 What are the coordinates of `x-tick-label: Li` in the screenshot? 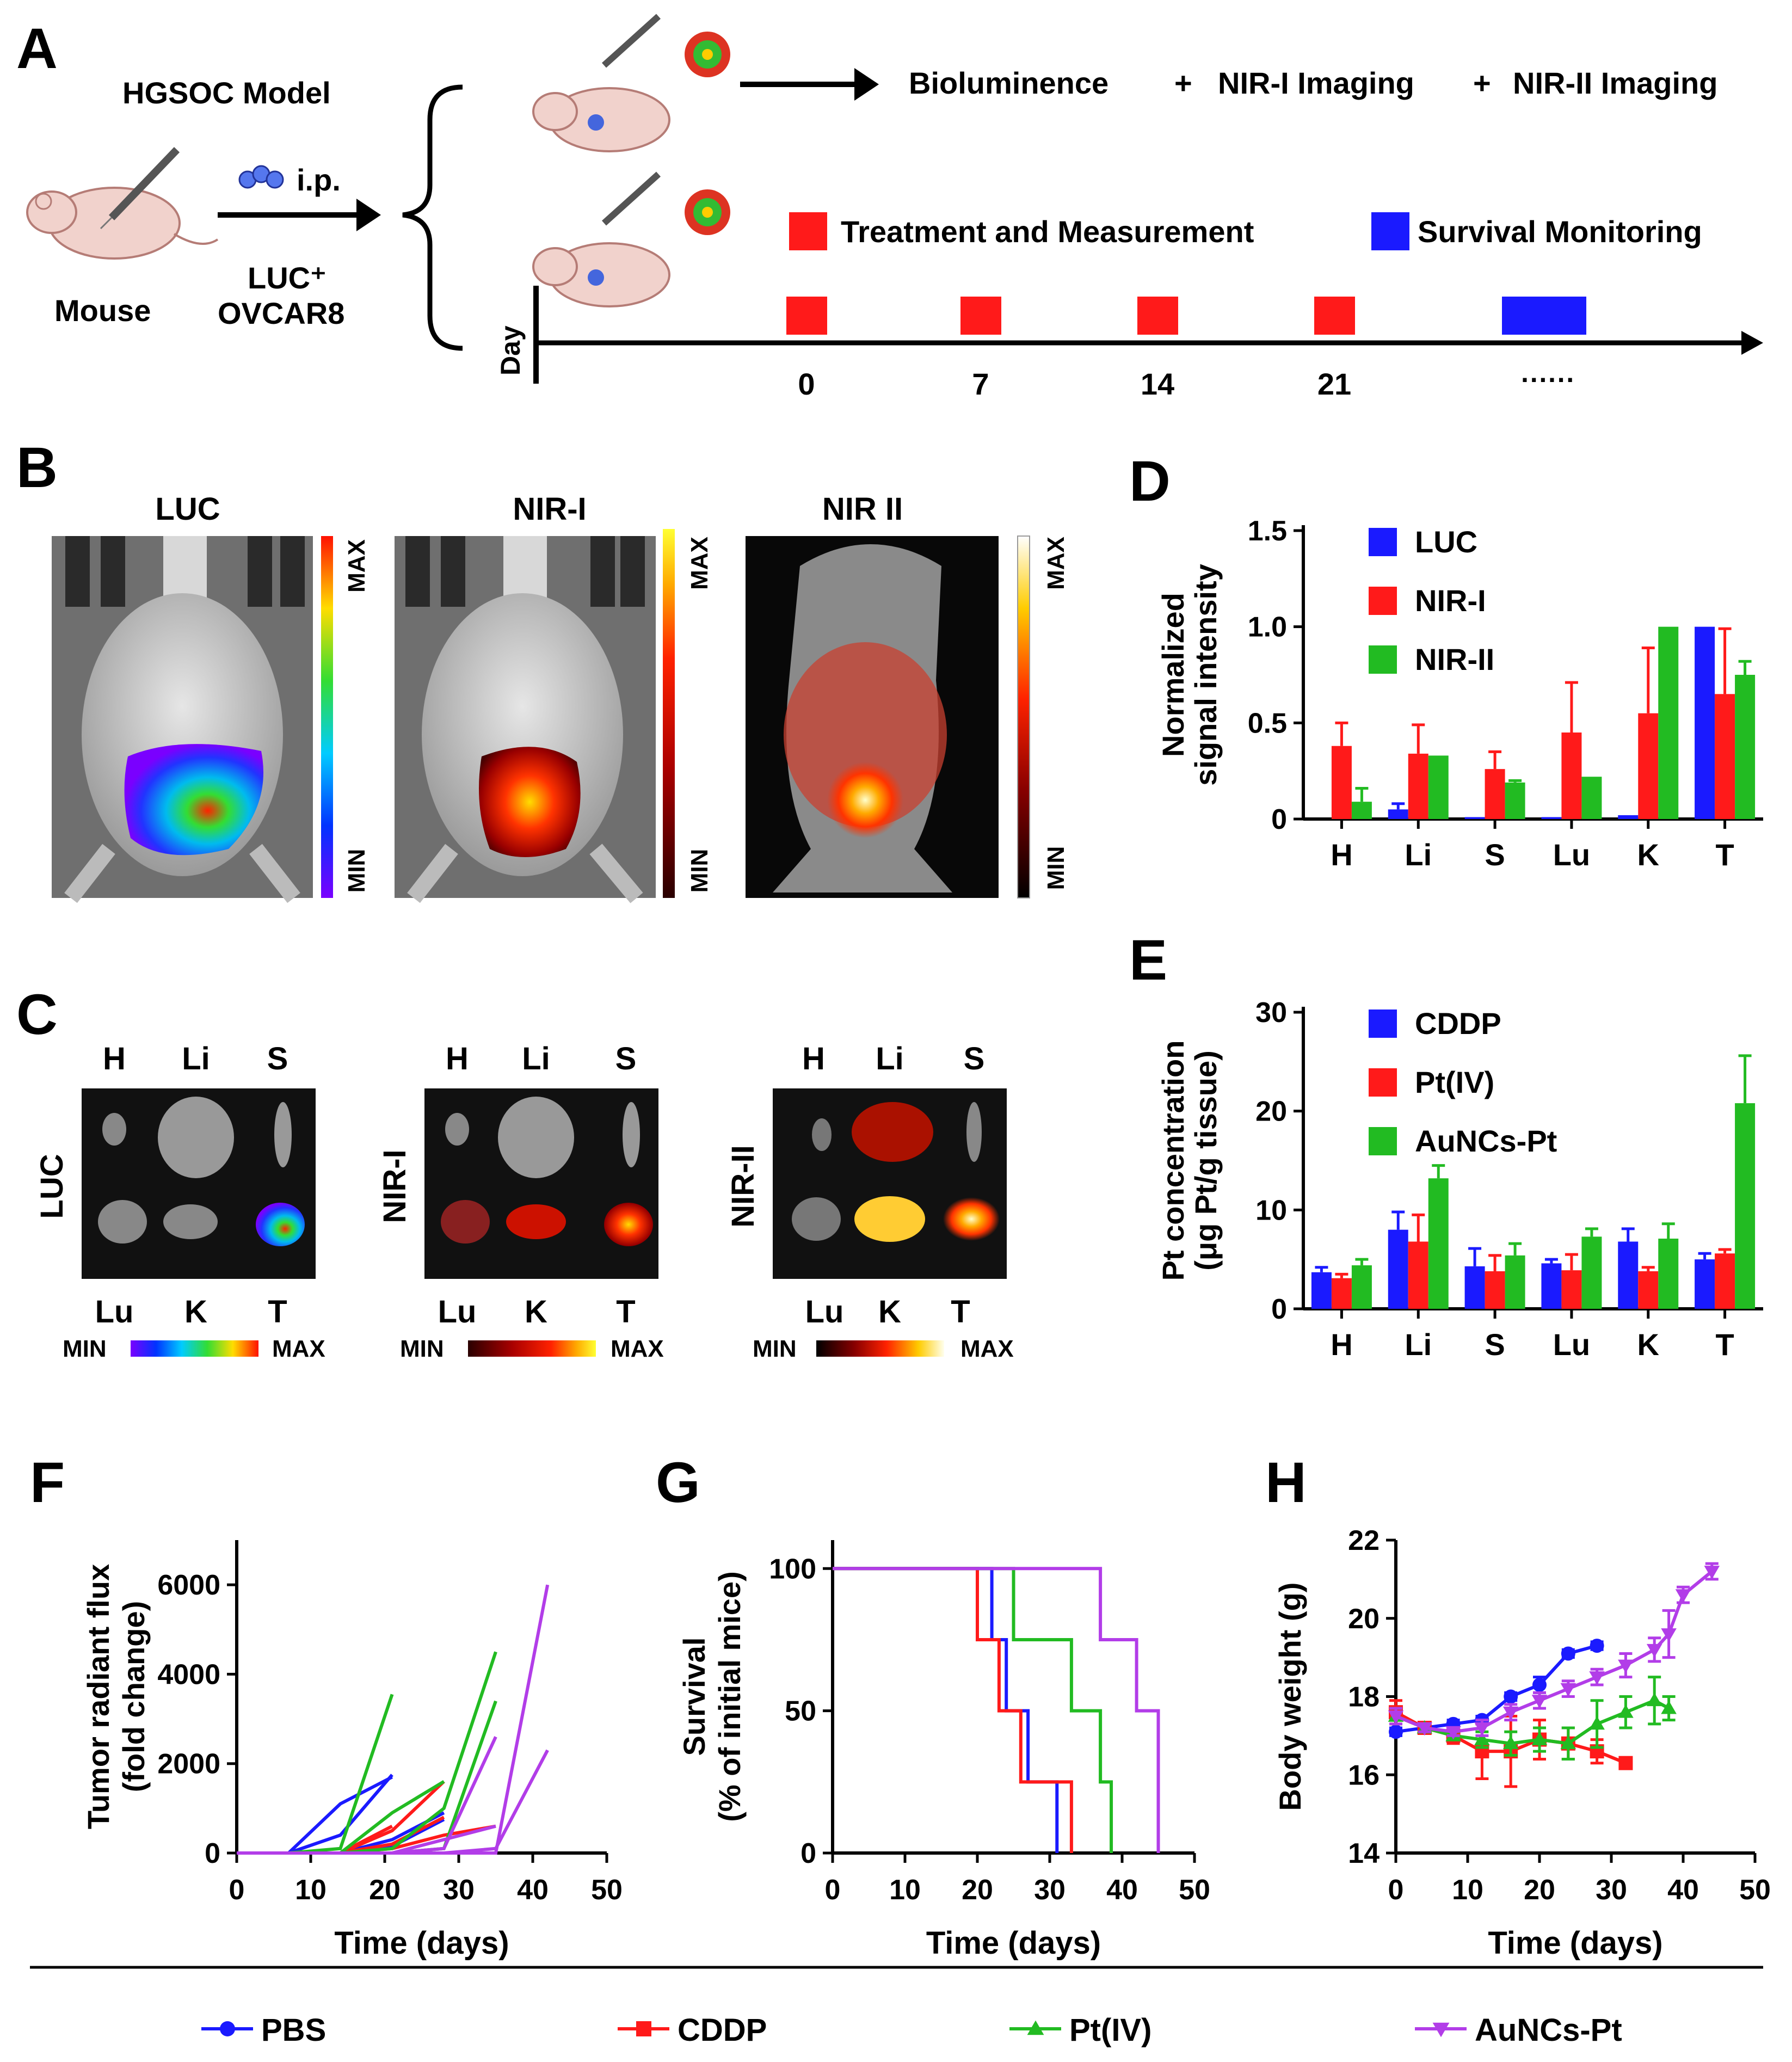 It's located at (1419, 855).